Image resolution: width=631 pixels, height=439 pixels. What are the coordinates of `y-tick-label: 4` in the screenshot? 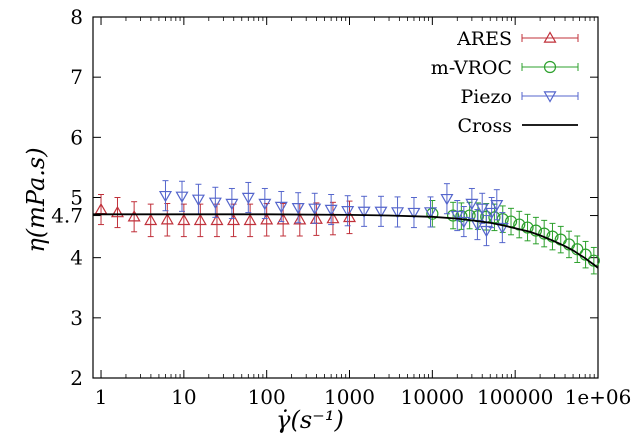 It's located at (76, 258).